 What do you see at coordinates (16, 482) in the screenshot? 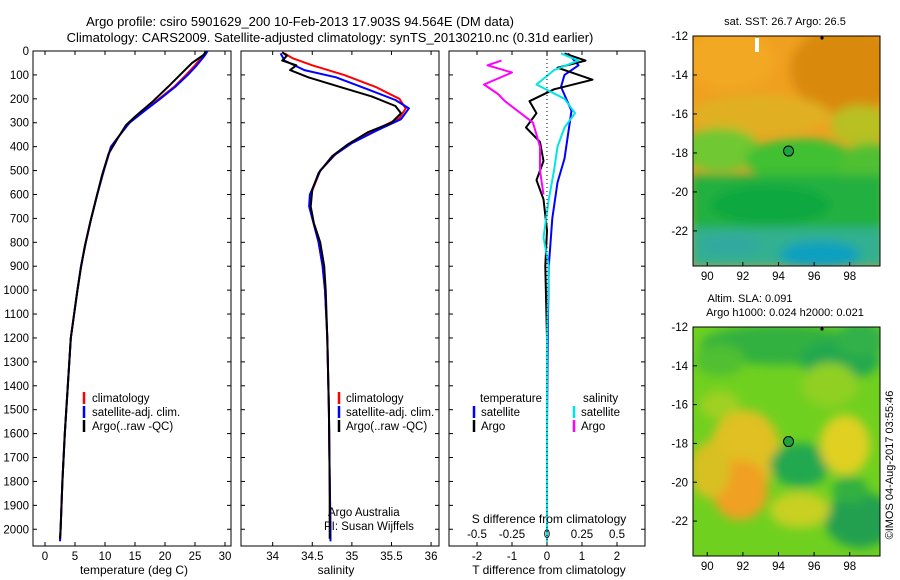
I see `depth-tick-label: 1800` at bounding box center [16, 482].